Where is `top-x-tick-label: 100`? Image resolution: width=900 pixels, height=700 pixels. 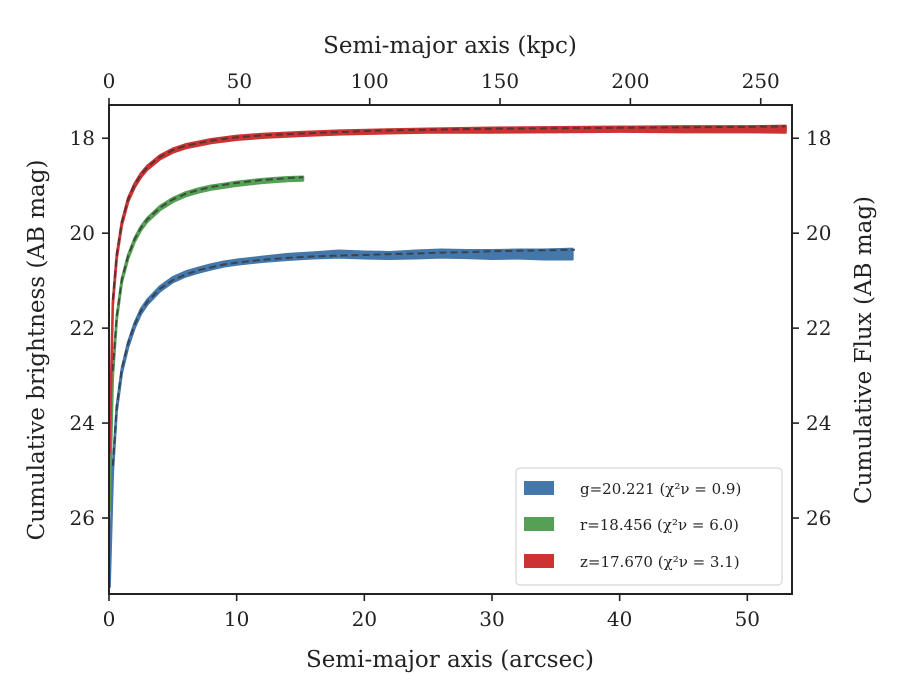
top-x-tick-label: 100 is located at coordinates (370, 81).